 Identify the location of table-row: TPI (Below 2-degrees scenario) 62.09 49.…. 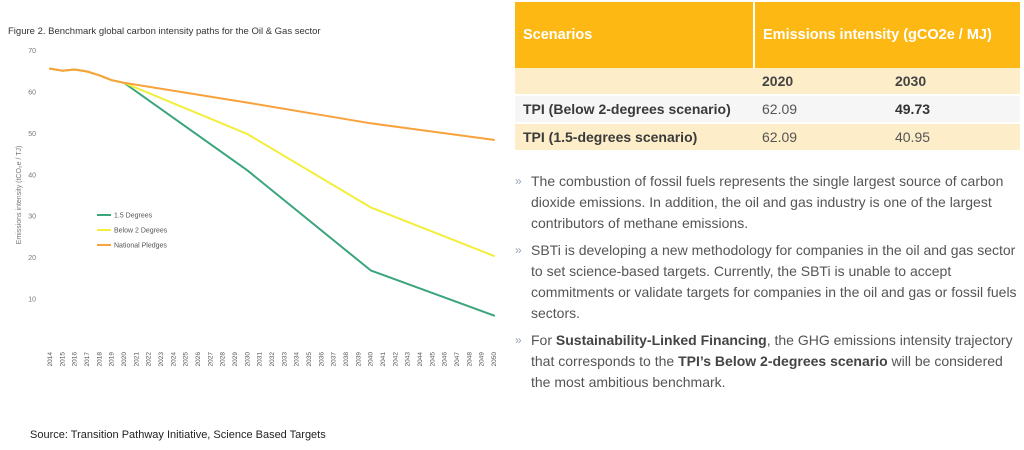
(767, 109).